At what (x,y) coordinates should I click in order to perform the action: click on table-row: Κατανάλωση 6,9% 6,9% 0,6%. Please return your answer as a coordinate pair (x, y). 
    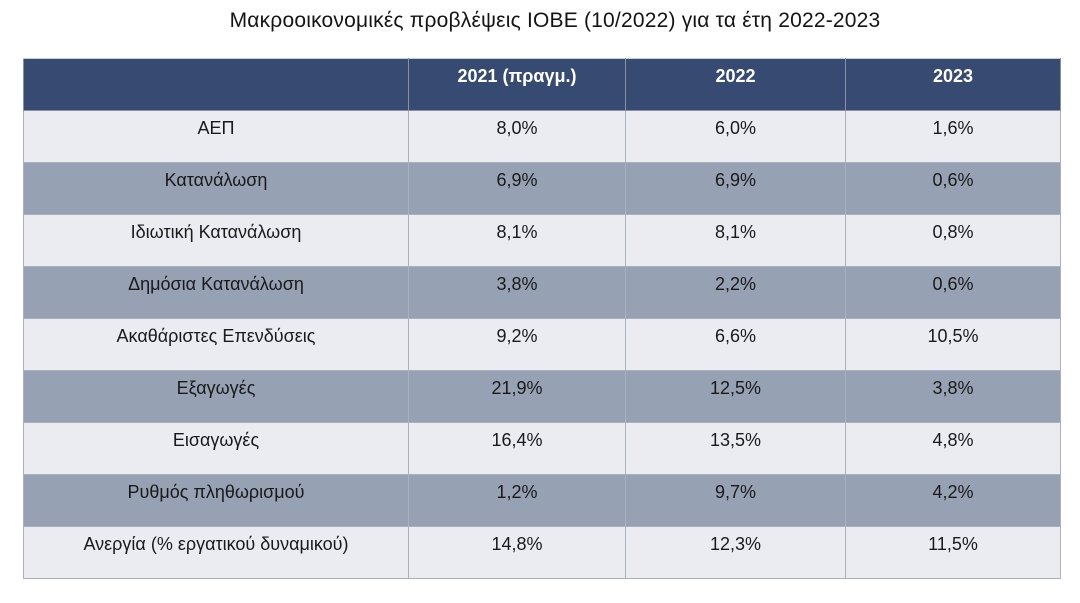
    Looking at the image, I should click on (542, 188).